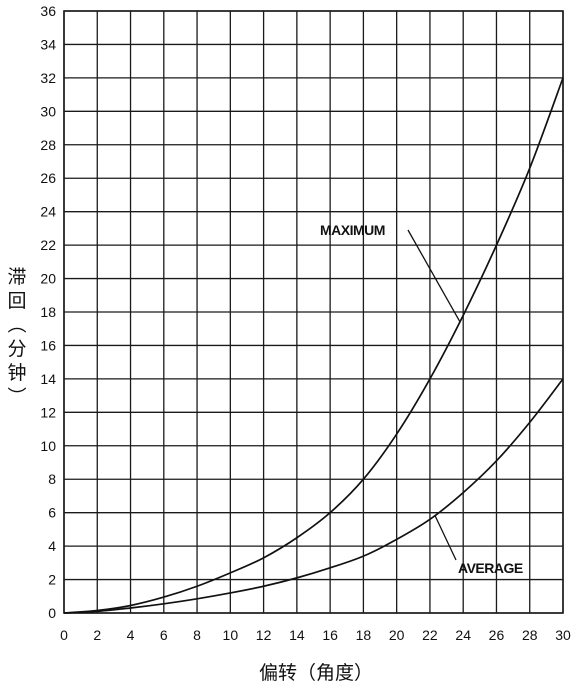  What do you see at coordinates (16, 395) in the screenshot?
I see `y-axis-title-char: ）` at bounding box center [16, 395].